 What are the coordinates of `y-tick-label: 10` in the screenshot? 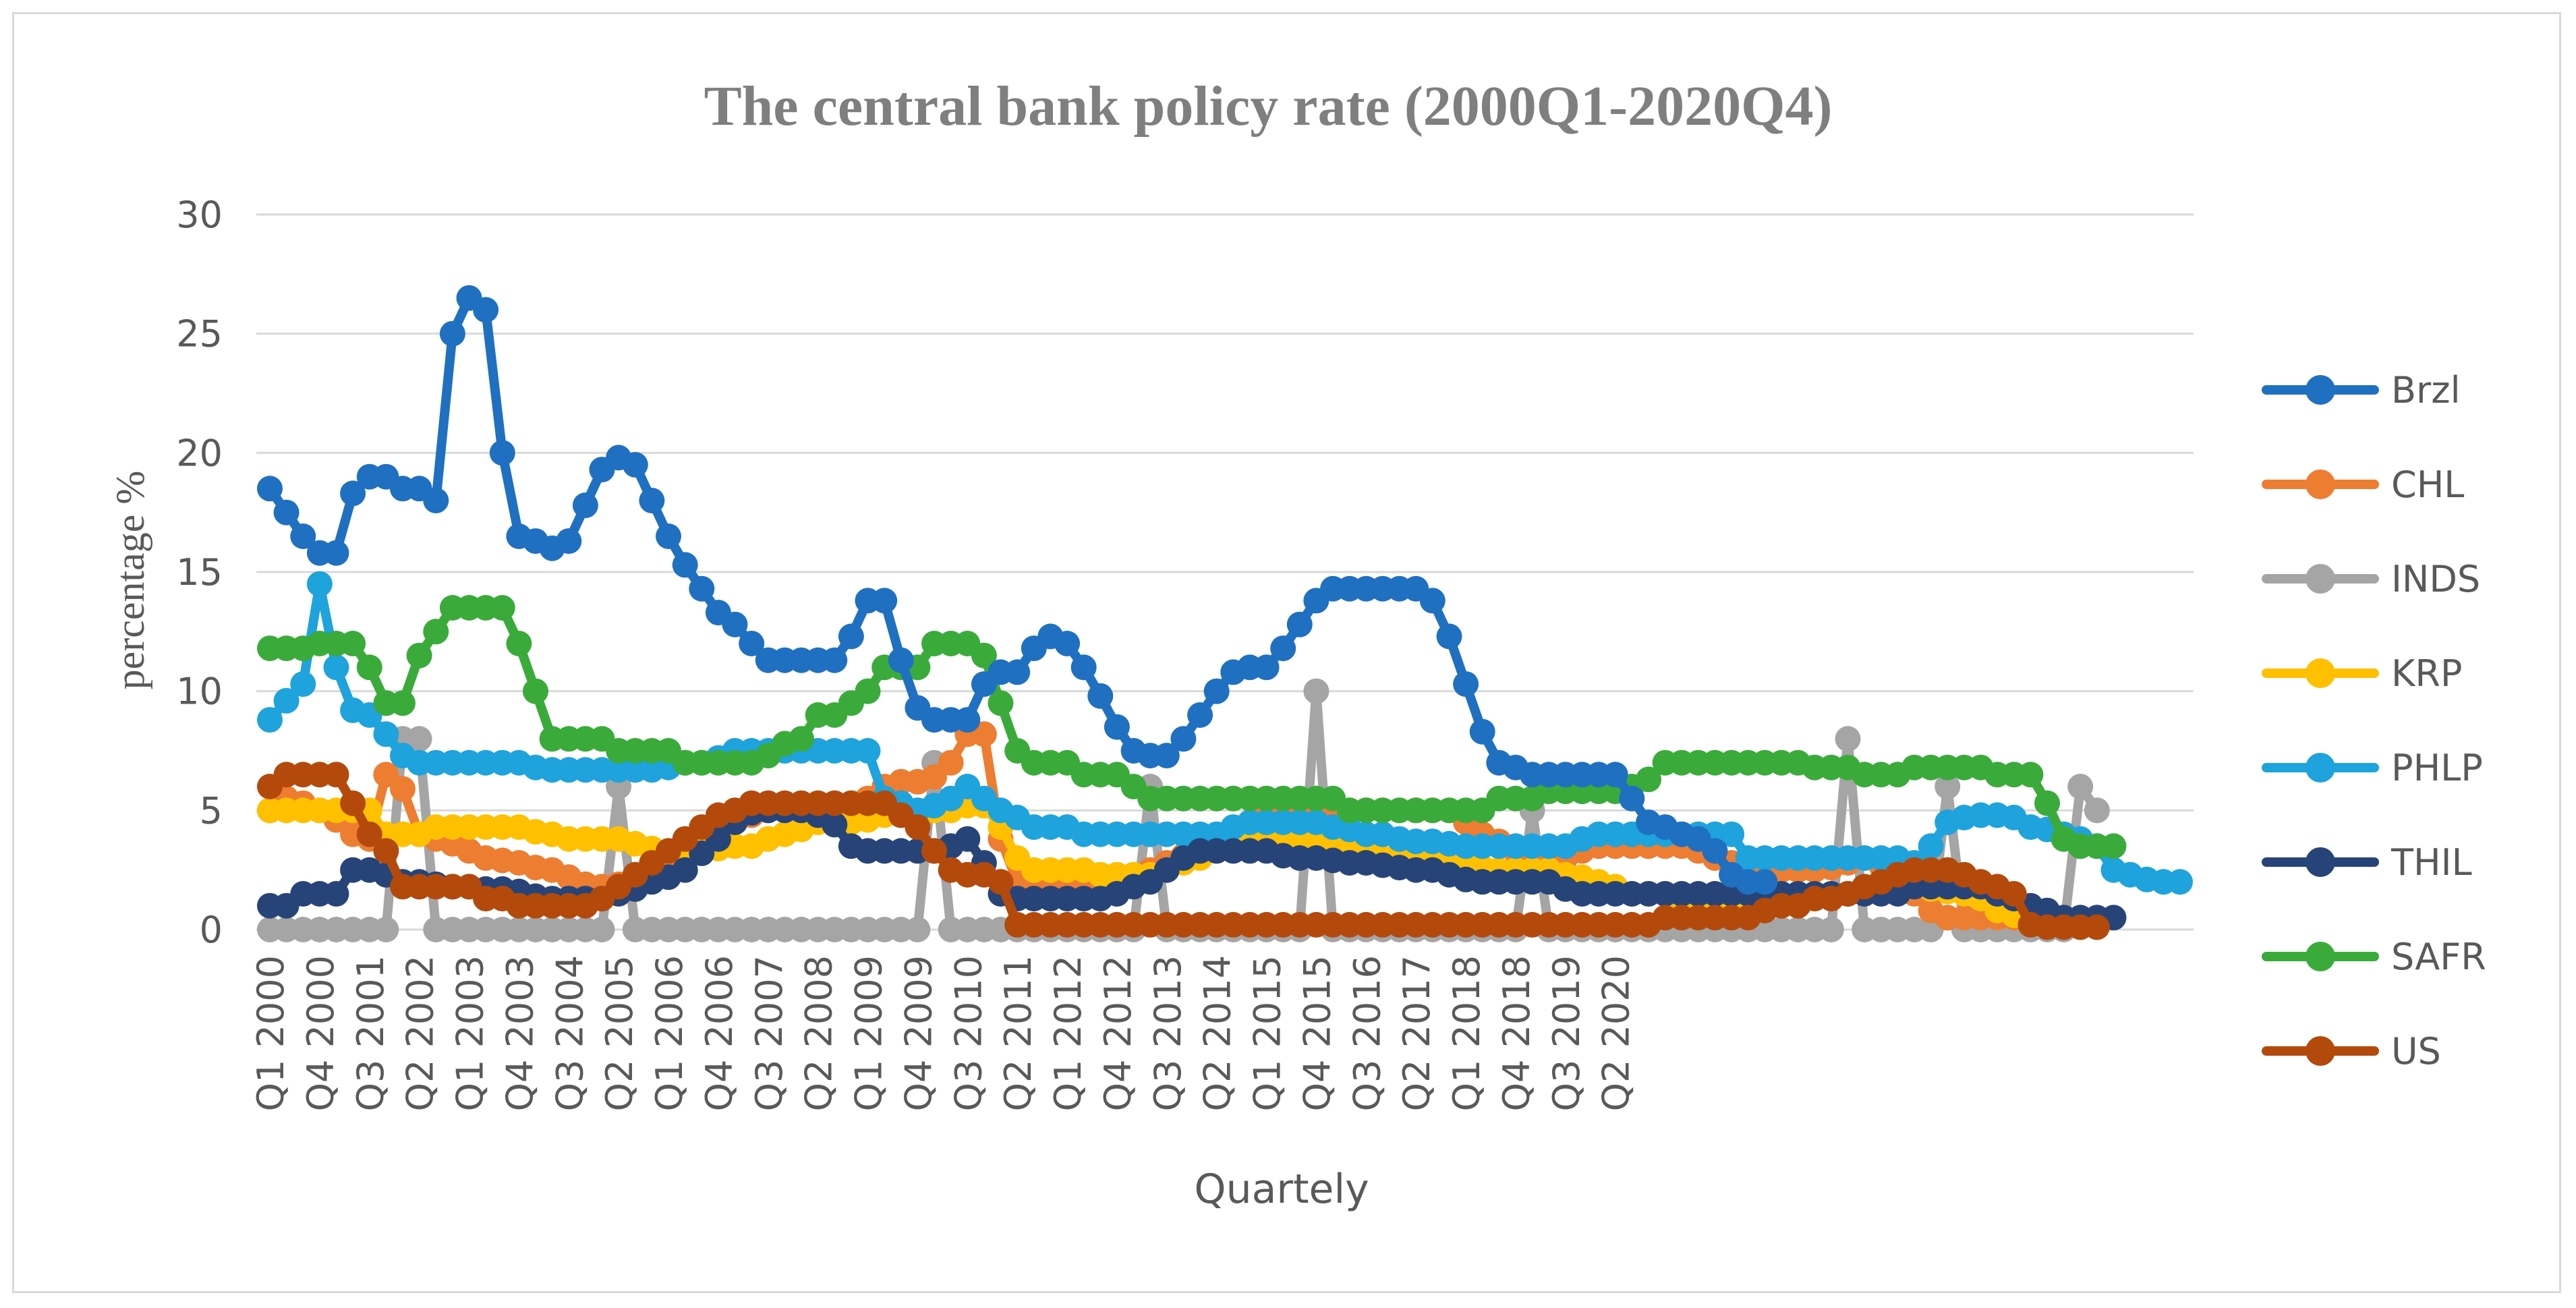 It's located at (199, 692).